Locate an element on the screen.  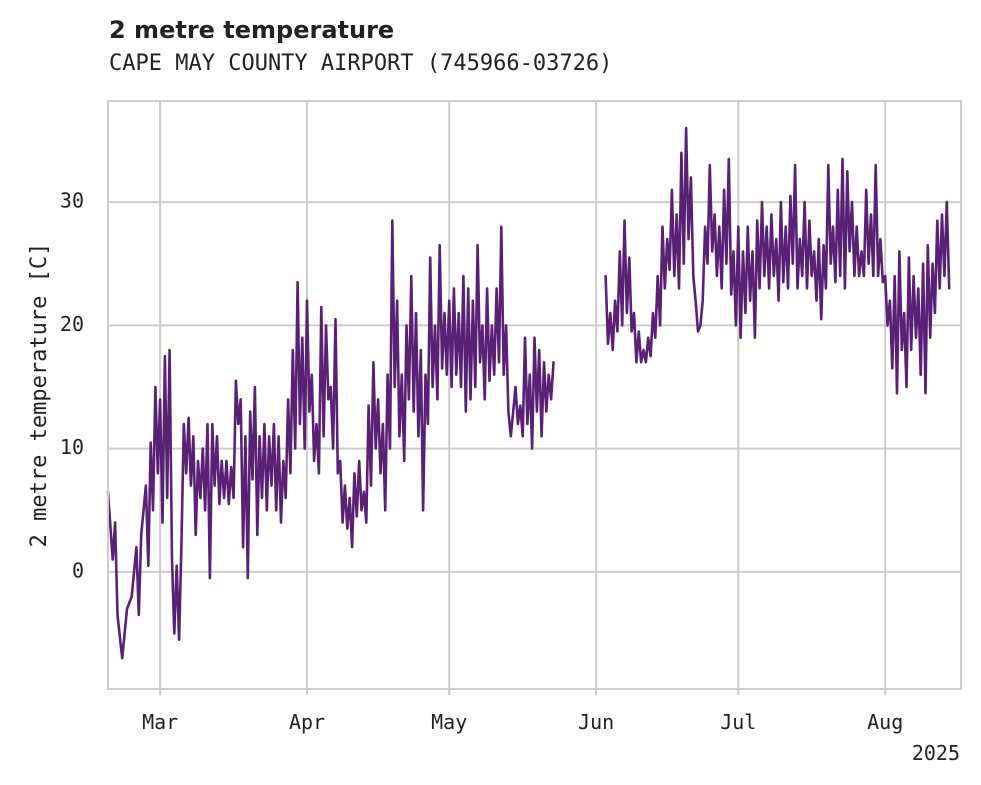
y-axis-label: 2 metre temperature [C] is located at coordinates (39, 395).